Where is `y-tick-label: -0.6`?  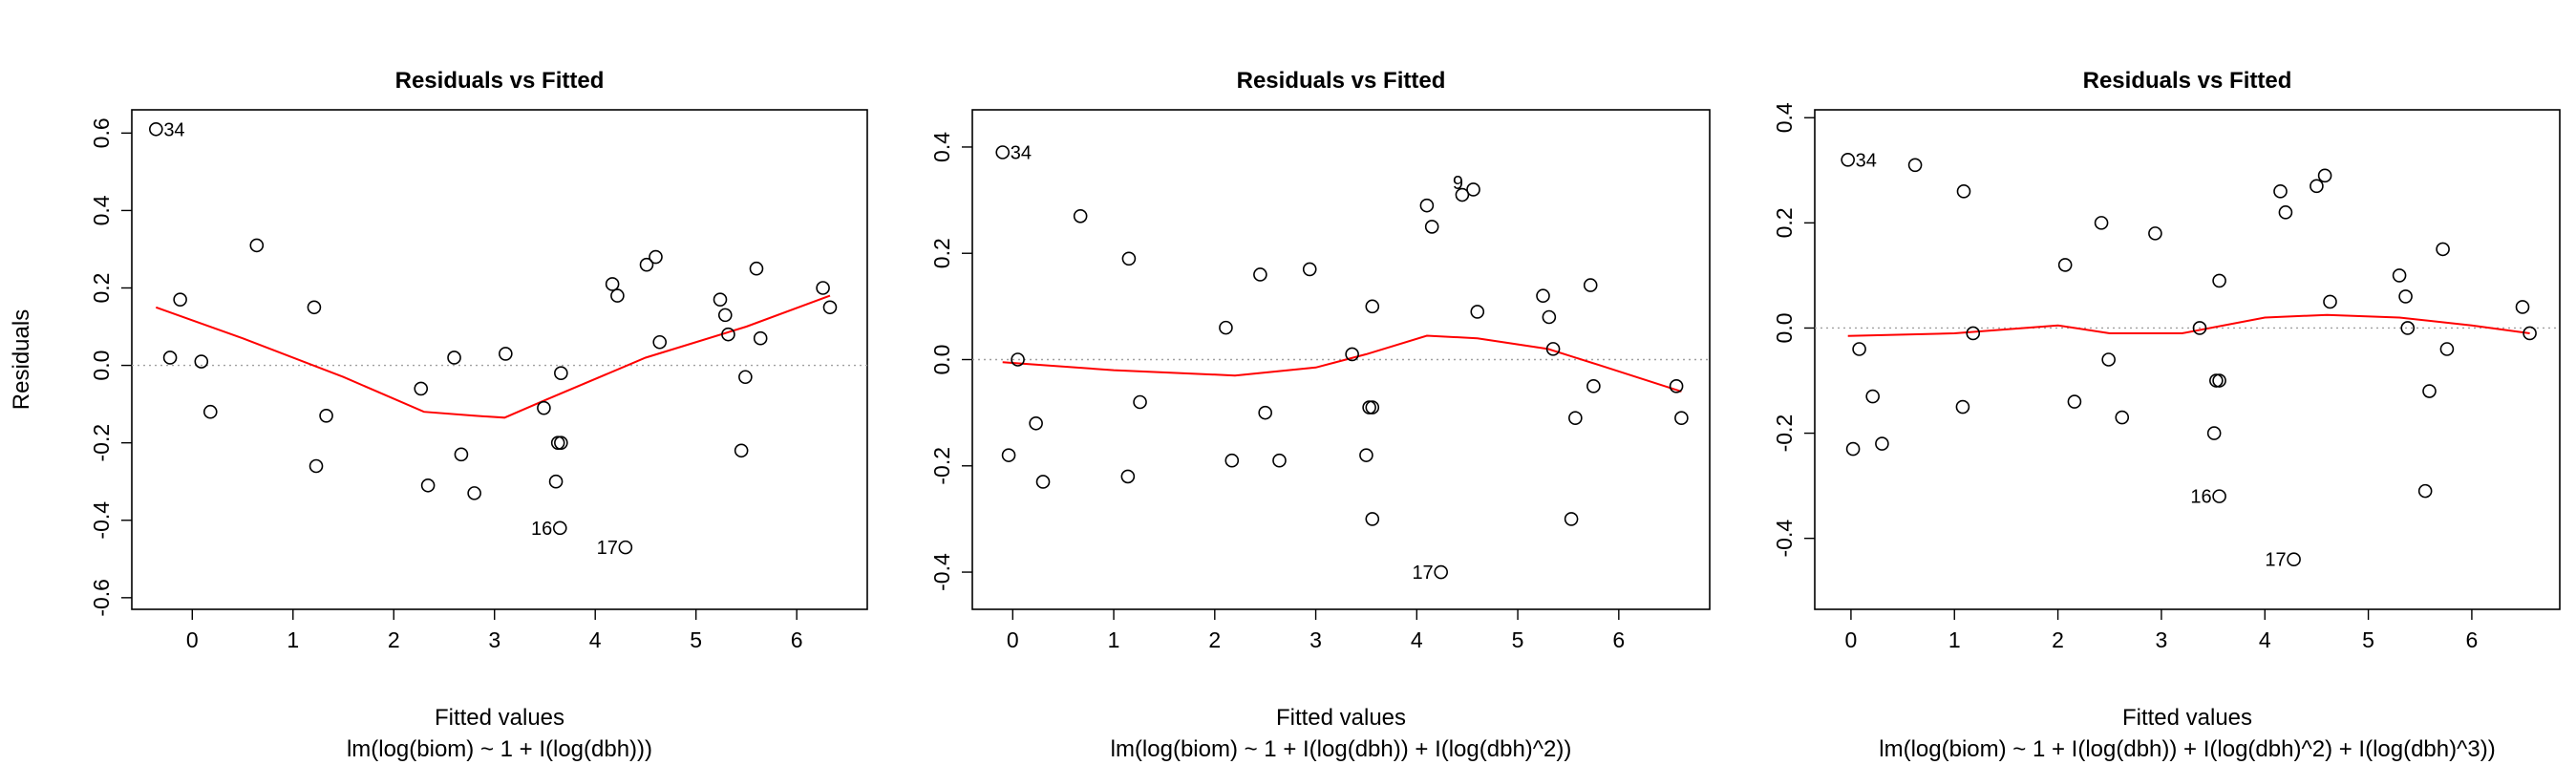
y-tick-label: -0.6 is located at coordinates (101, 598).